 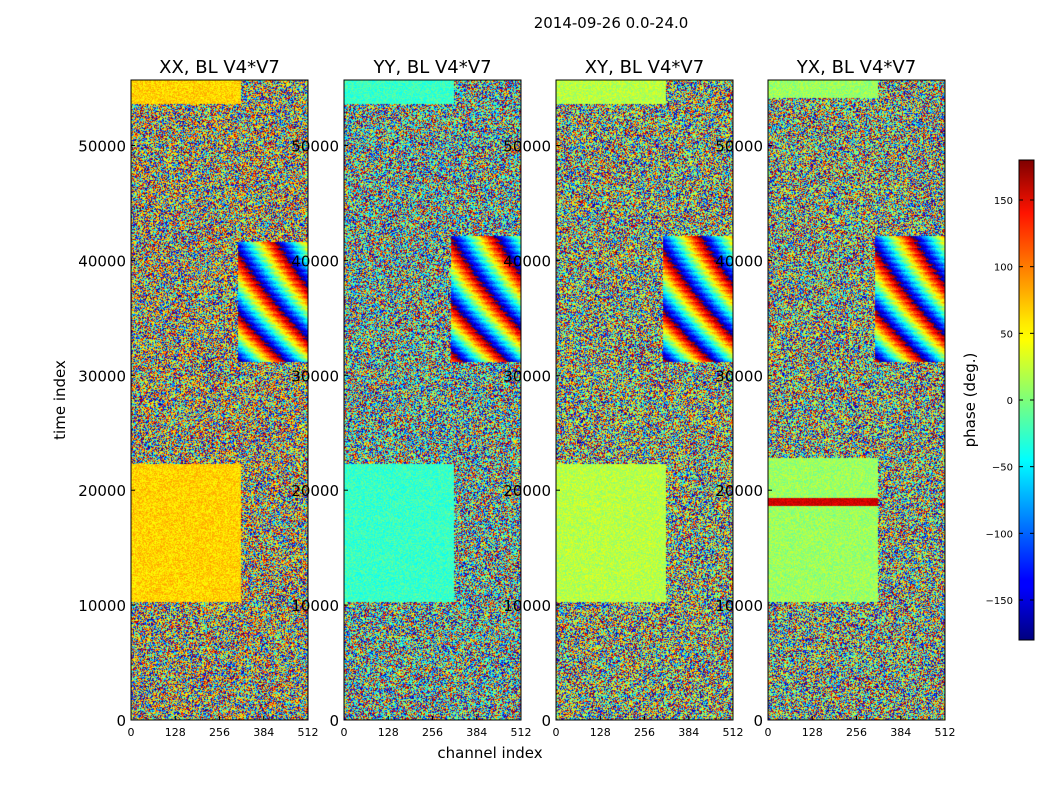 I want to click on panel-title: XX, BL V4*V7, so click(x=219, y=67).